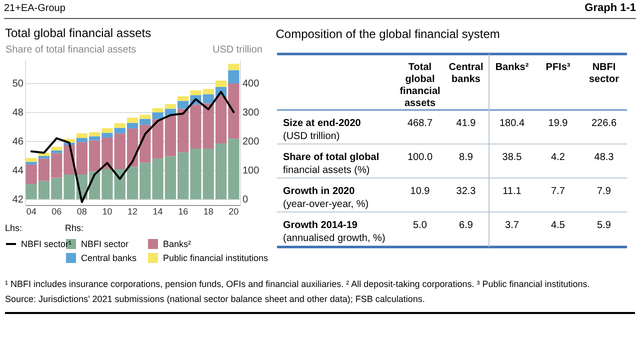 The width and height of the screenshot is (642, 341). Describe the element at coordinates (57, 211) in the screenshot. I see `x-tick-label: 06` at that location.